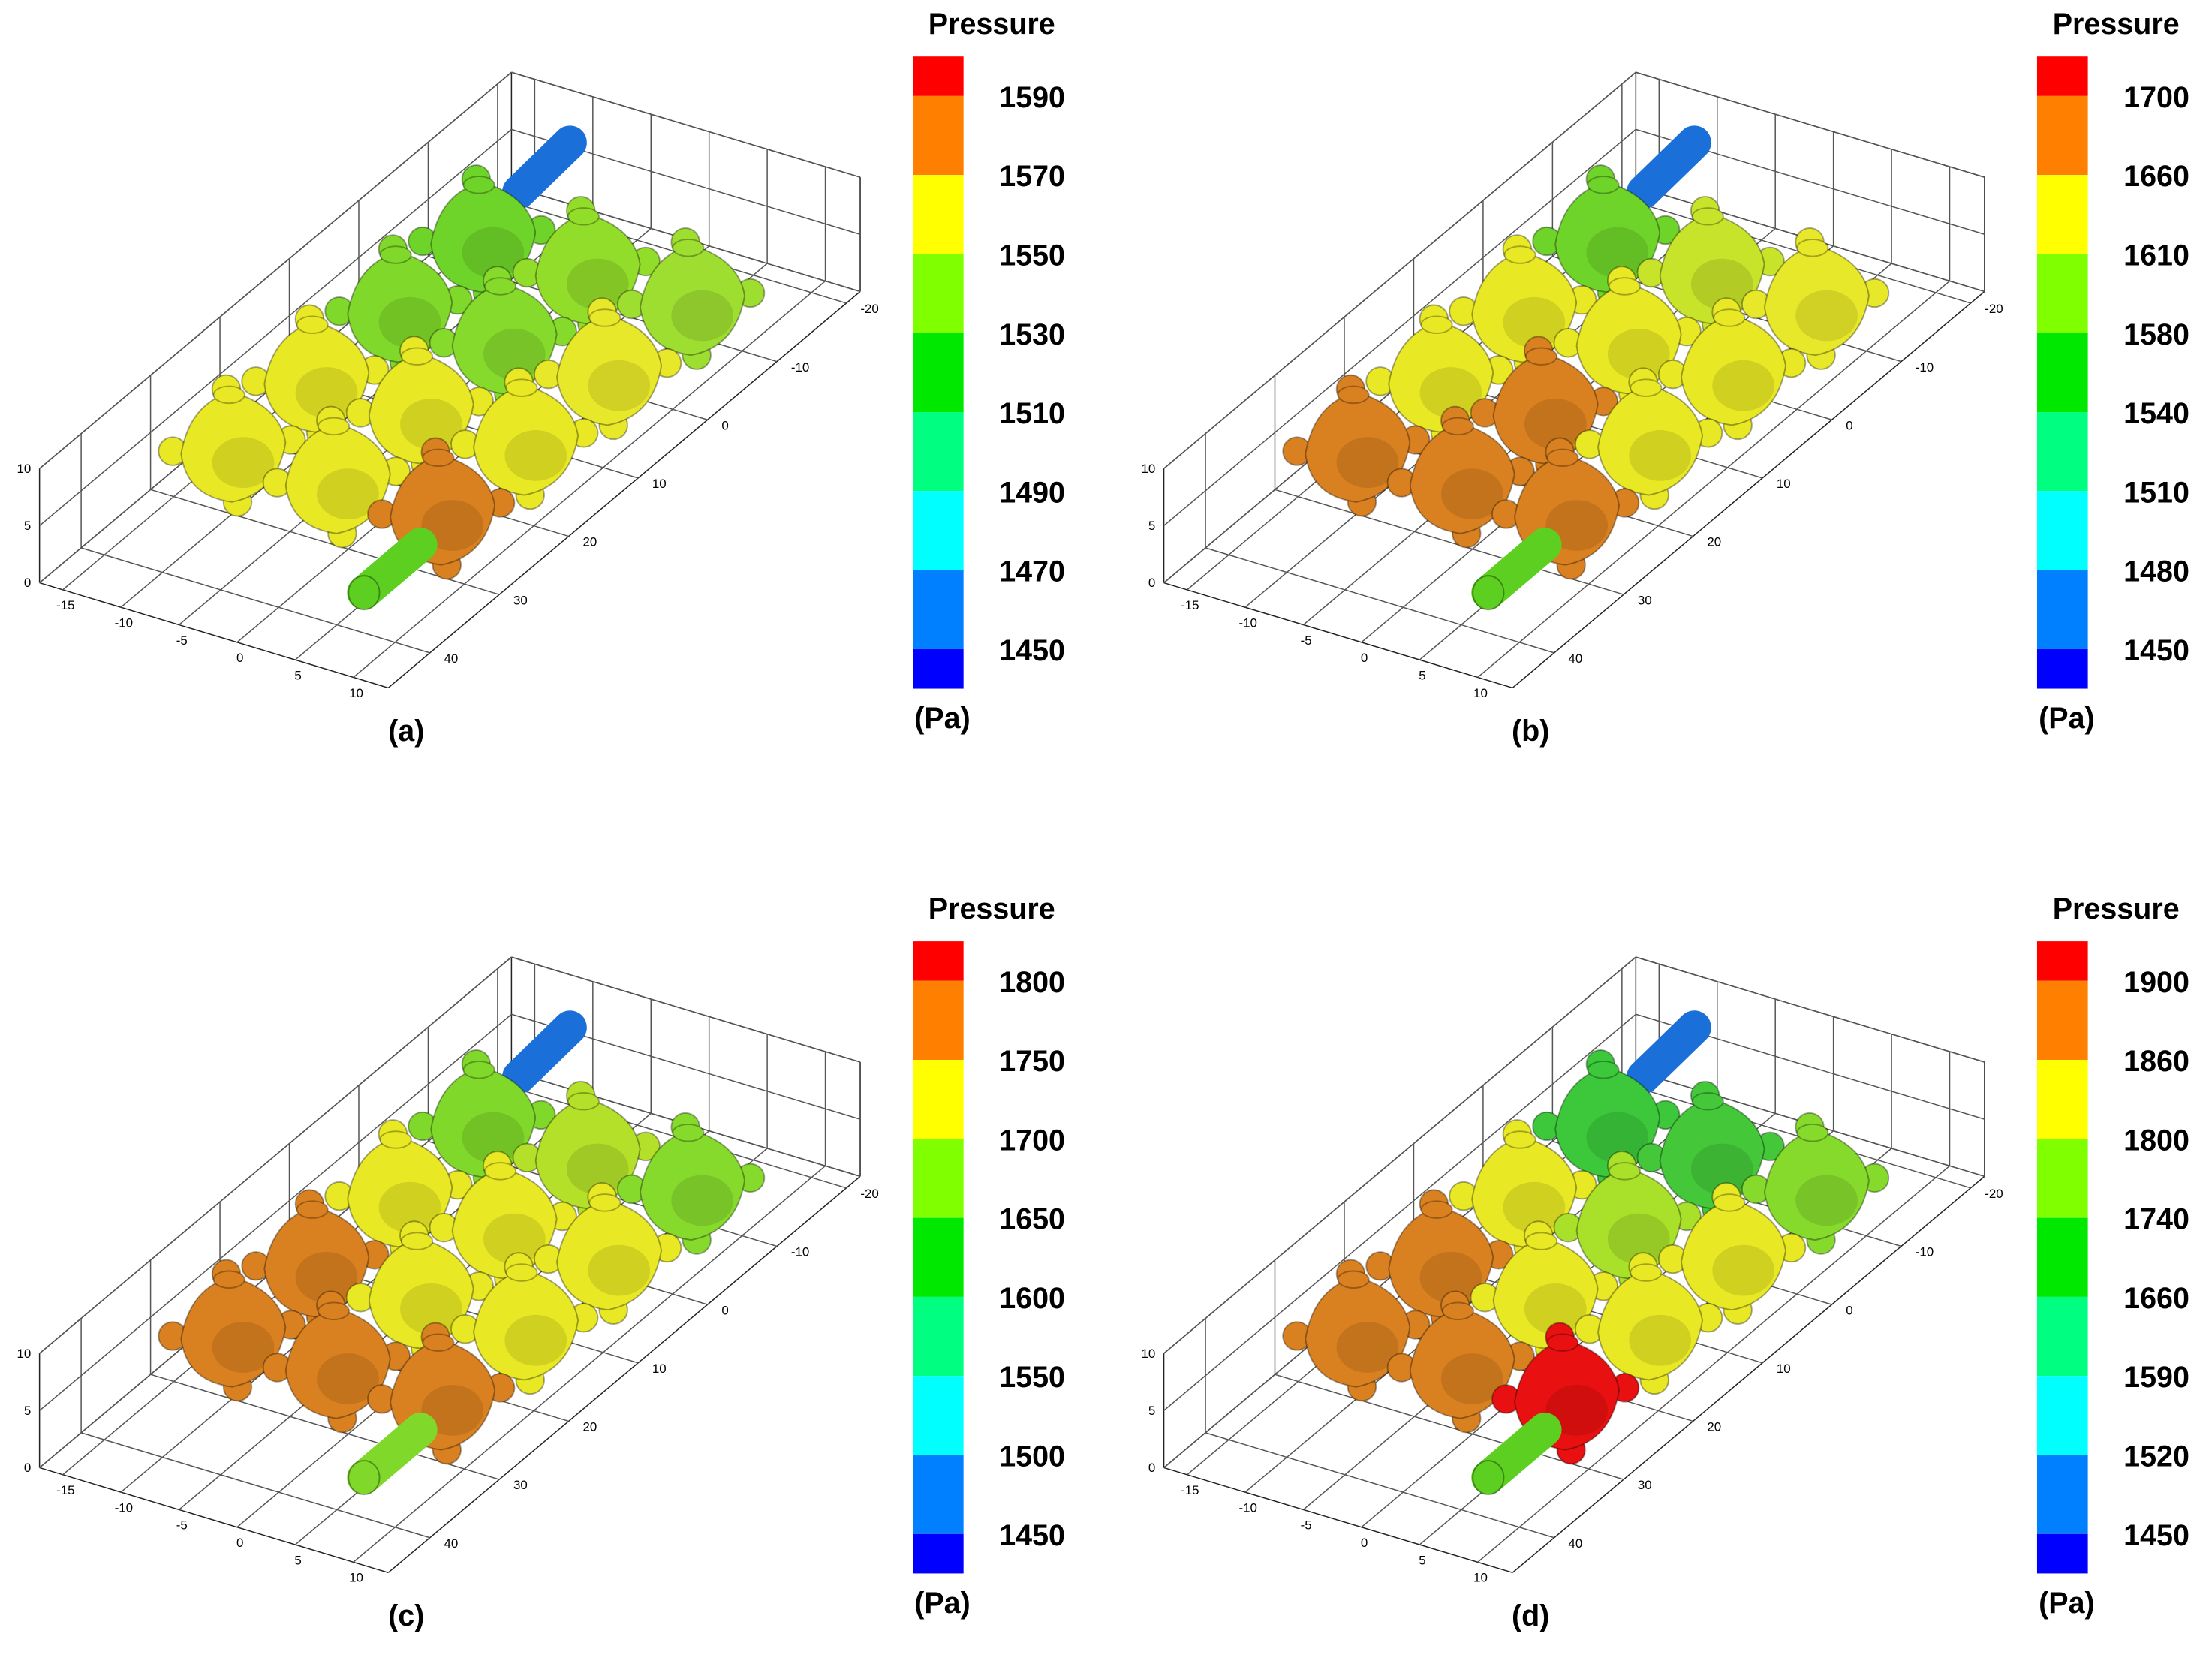 The width and height of the screenshot is (2212, 1661). Describe the element at coordinates (124, 1508) in the screenshot. I see `x-tick-label: -10` at that location.